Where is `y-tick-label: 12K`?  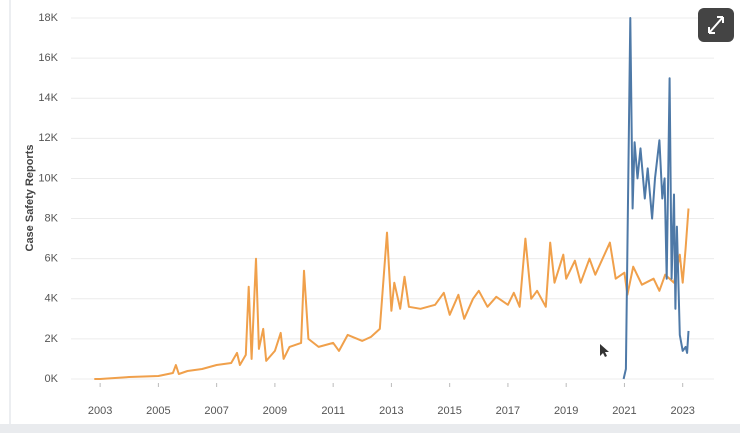 y-tick-label: 12K is located at coordinates (48, 138).